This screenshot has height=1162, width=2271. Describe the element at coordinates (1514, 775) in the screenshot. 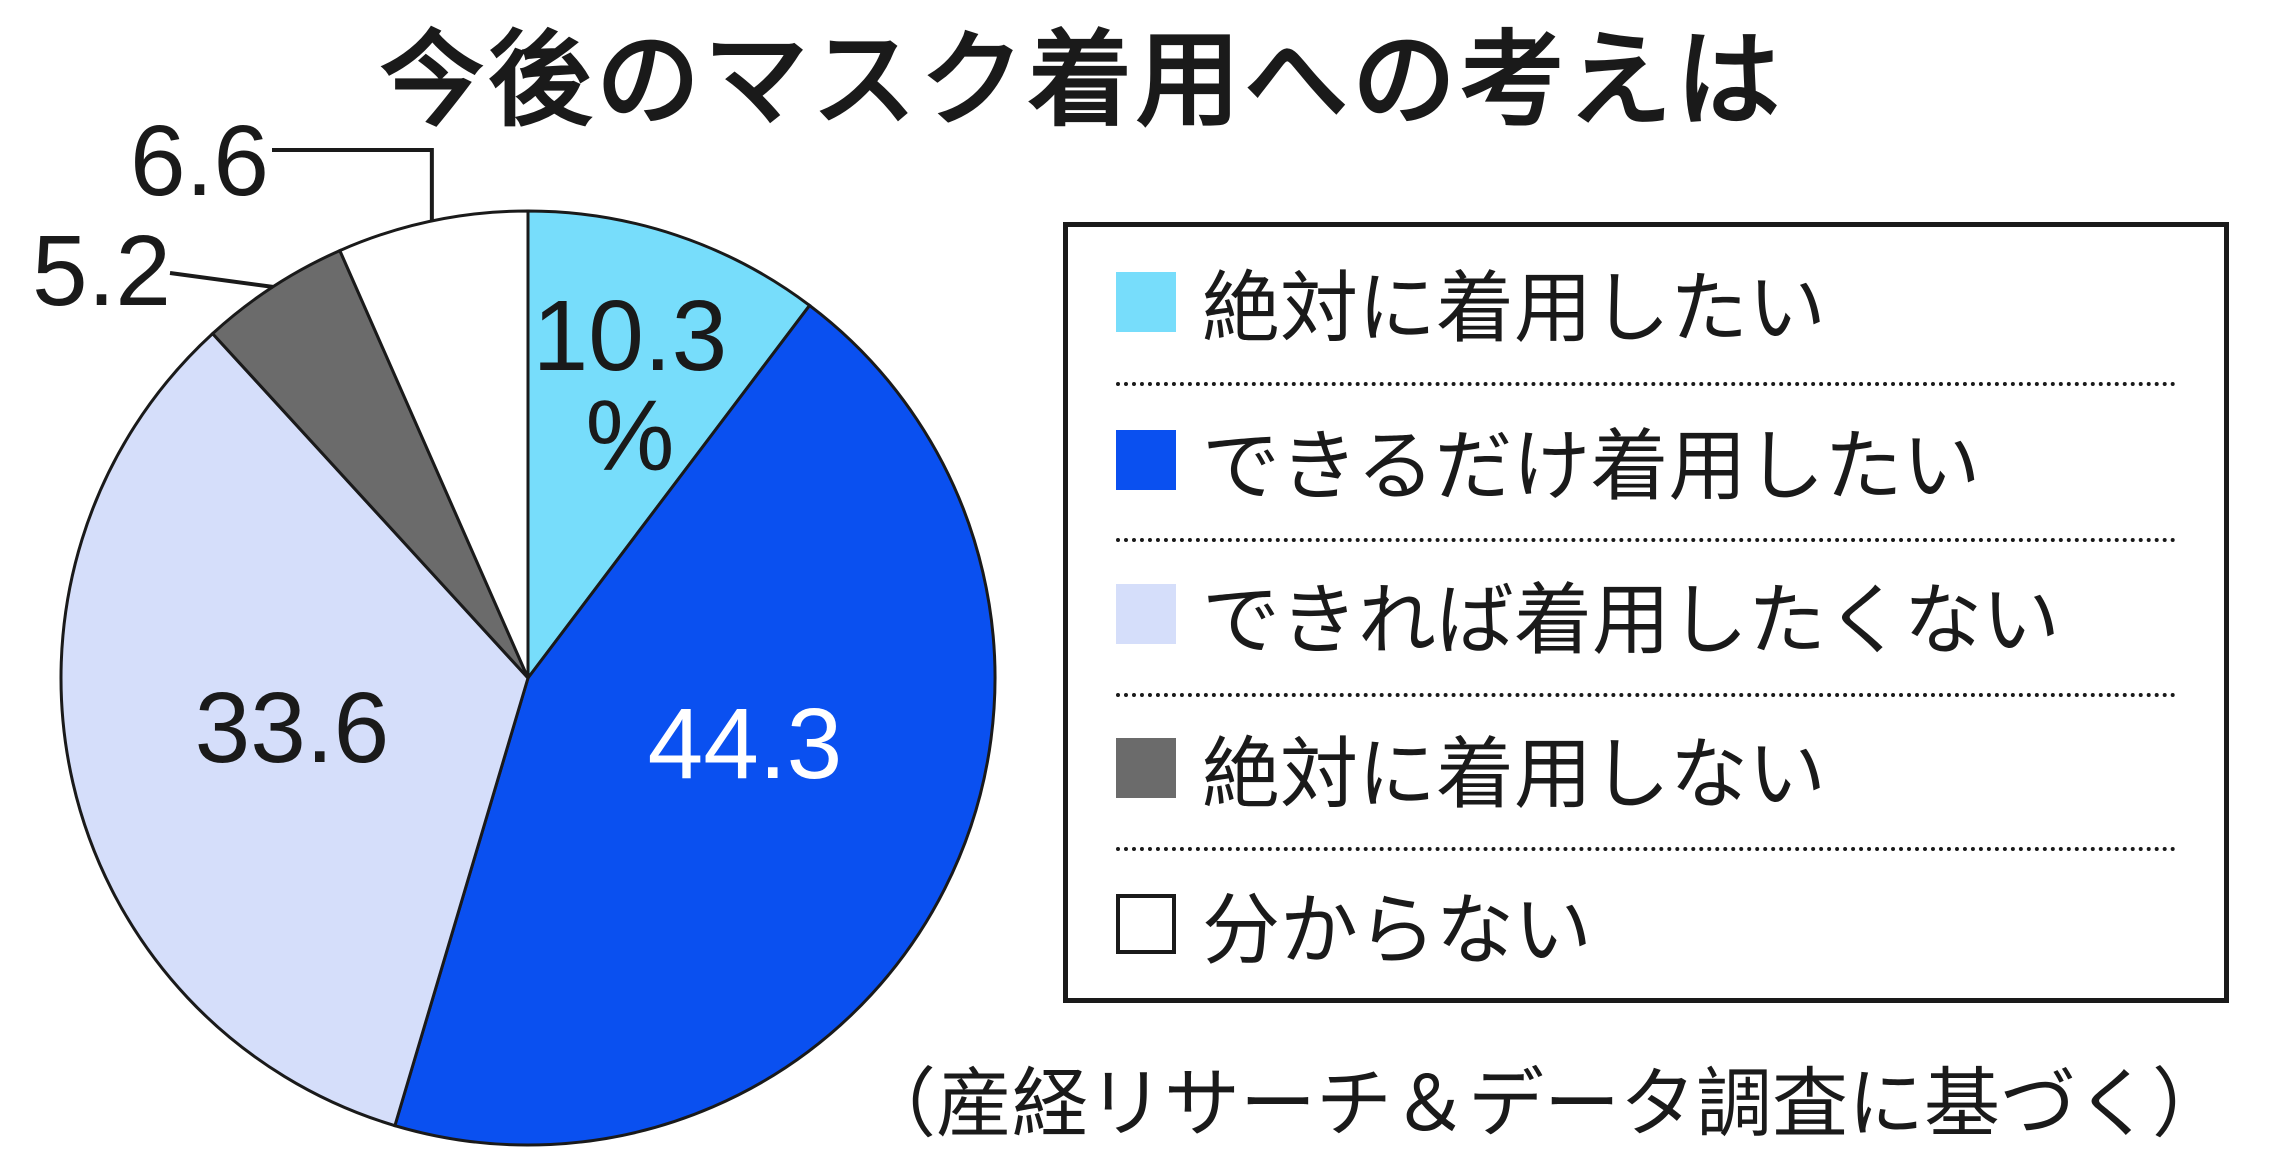

I see `legend-label-4: 絶対に着用しない` at that location.